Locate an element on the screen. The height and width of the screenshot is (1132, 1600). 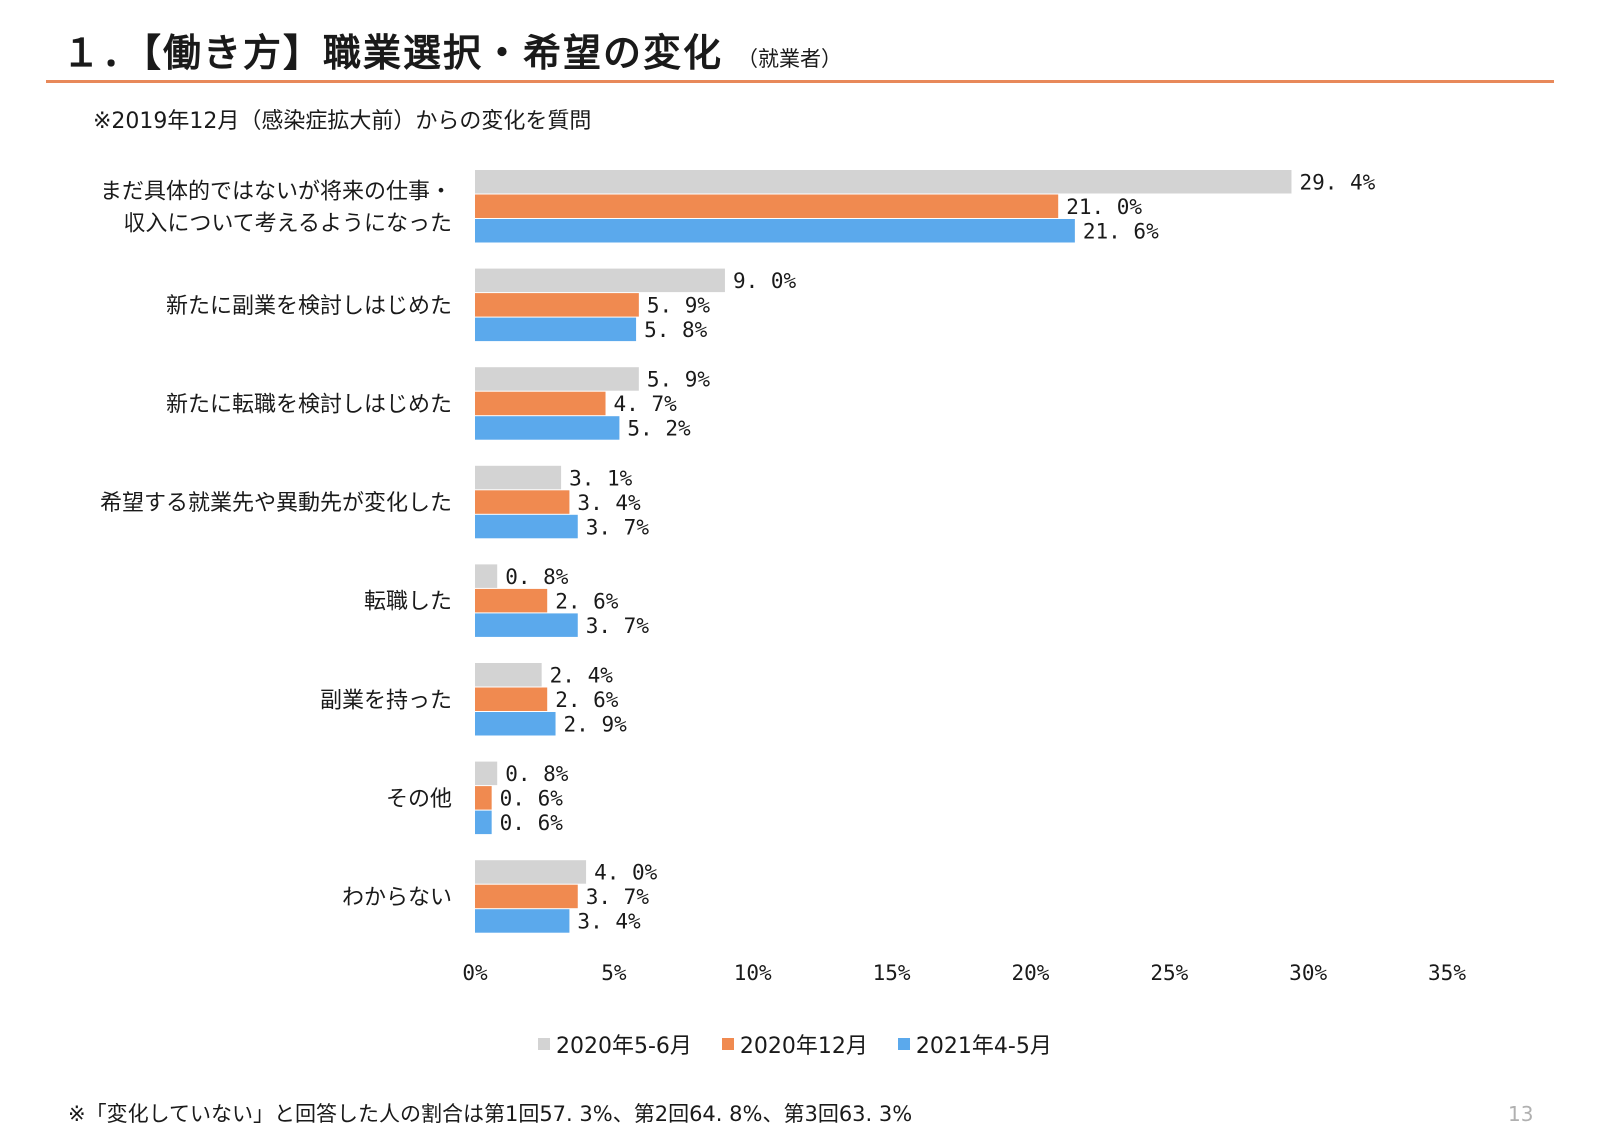
page-title: １．【働き方】職業選択・希望の変化 （就業者） is located at coordinates (452, 49).